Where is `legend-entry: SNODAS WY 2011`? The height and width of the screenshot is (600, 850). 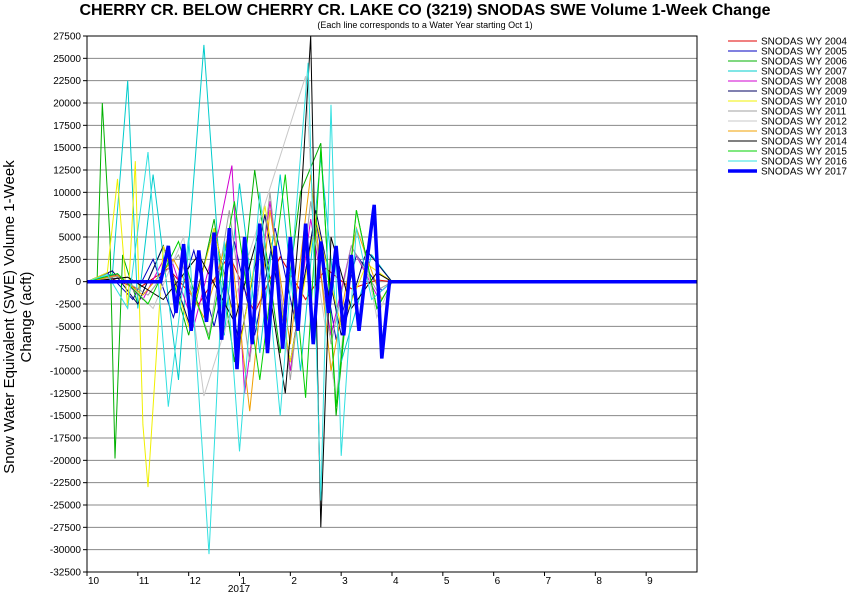 legend-entry: SNODAS WY 2011 is located at coordinates (804, 112).